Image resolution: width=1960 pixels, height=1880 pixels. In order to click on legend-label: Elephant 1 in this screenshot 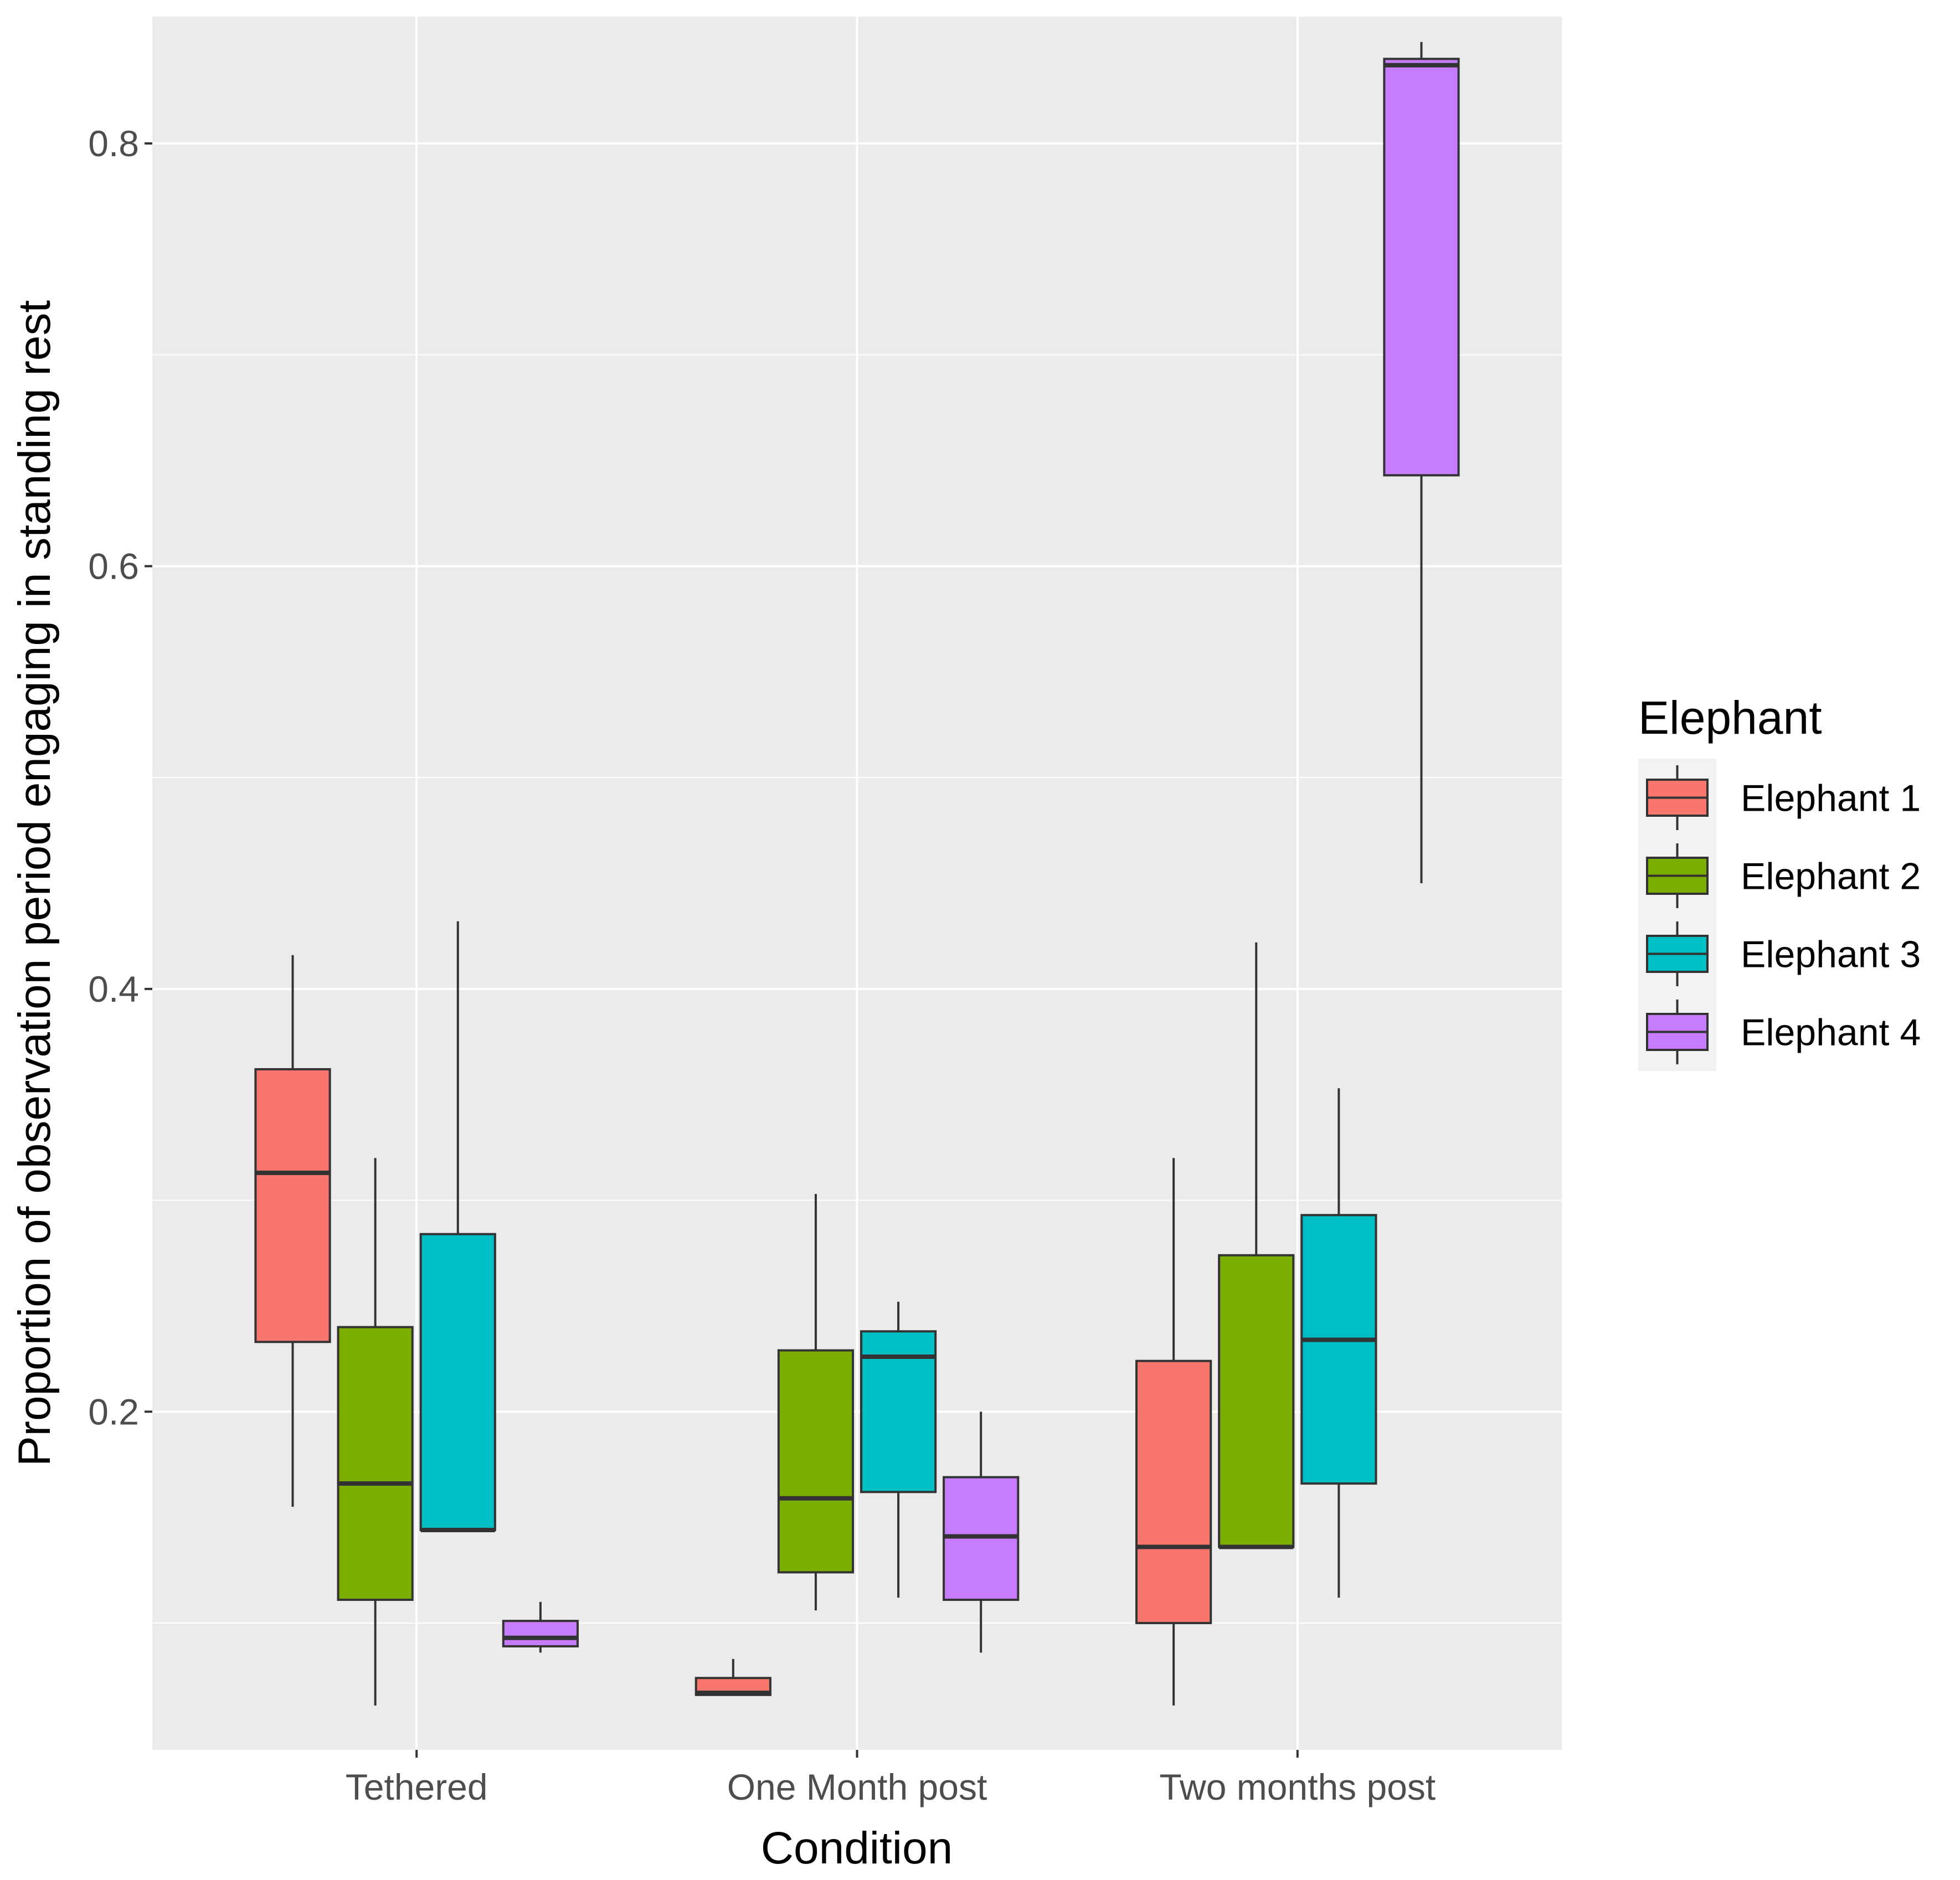, I will do `click(1831, 798)`.